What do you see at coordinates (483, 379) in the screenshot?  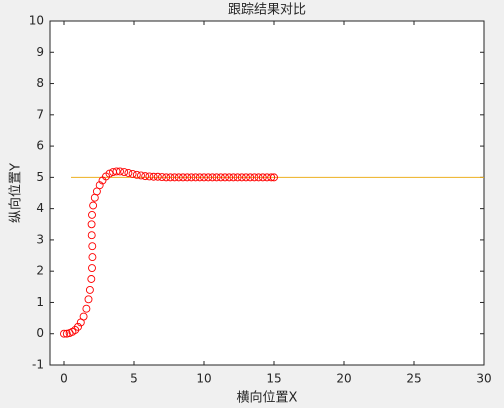 I see `x-tick-label: 30` at bounding box center [483, 379].